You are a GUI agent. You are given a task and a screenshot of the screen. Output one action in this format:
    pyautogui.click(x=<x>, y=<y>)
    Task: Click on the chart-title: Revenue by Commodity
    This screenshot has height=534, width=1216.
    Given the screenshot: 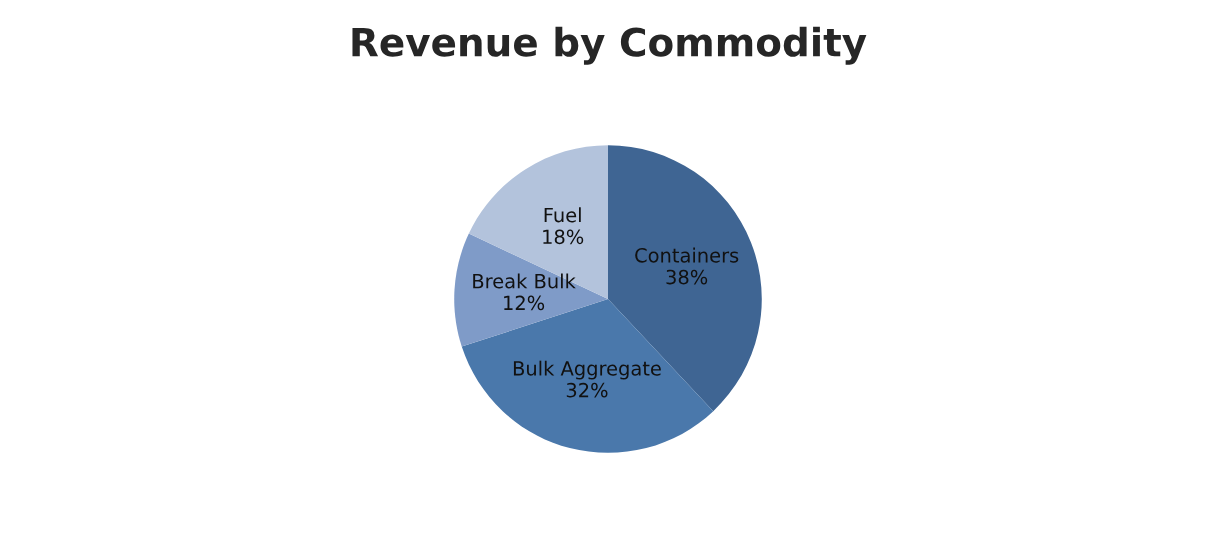 What is the action you would take?
    pyautogui.click(x=609, y=45)
    